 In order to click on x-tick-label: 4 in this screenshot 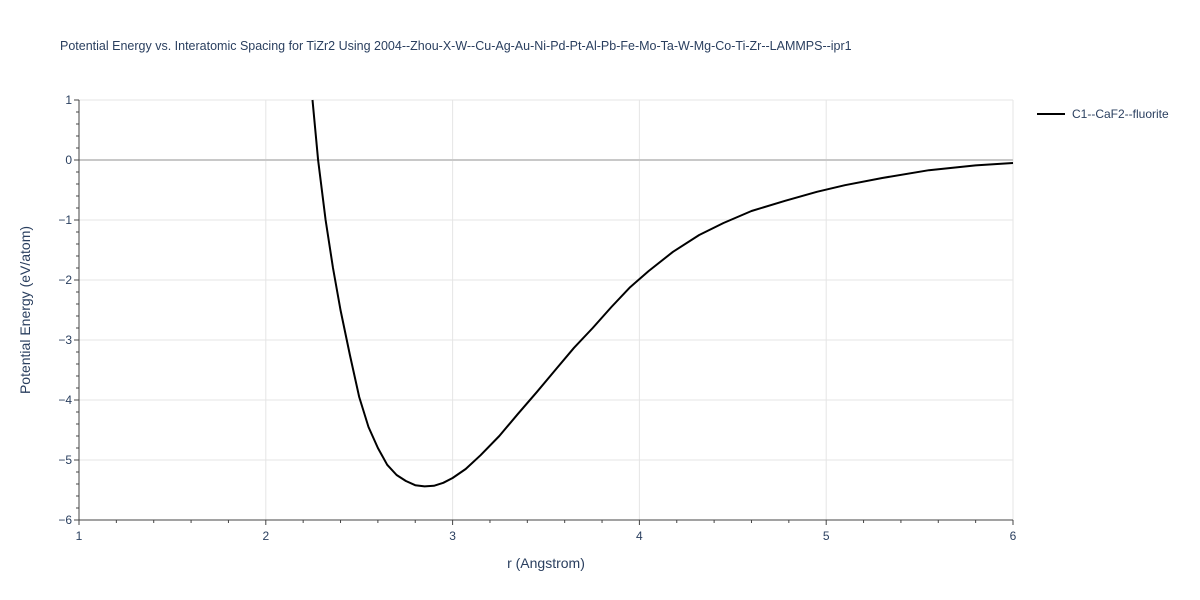, I will do `click(639, 536)`.